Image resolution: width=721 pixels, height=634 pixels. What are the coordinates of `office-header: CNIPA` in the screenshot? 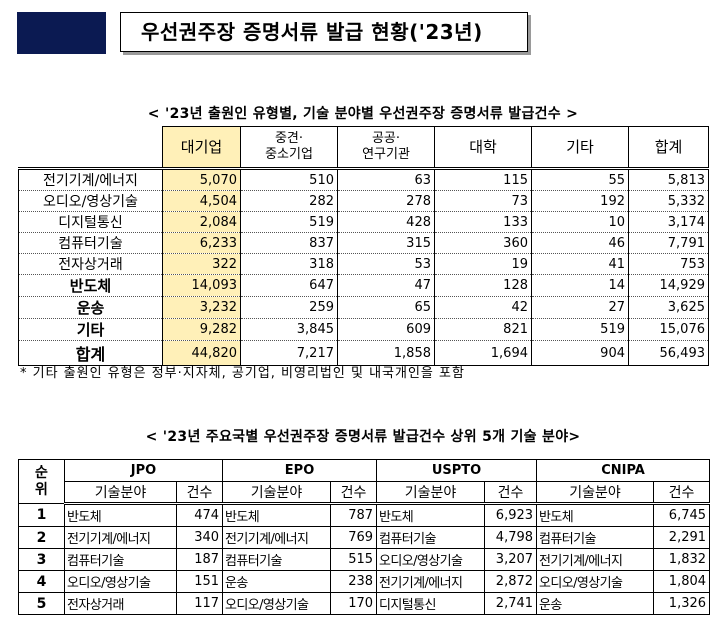 It's located at (623, 470).